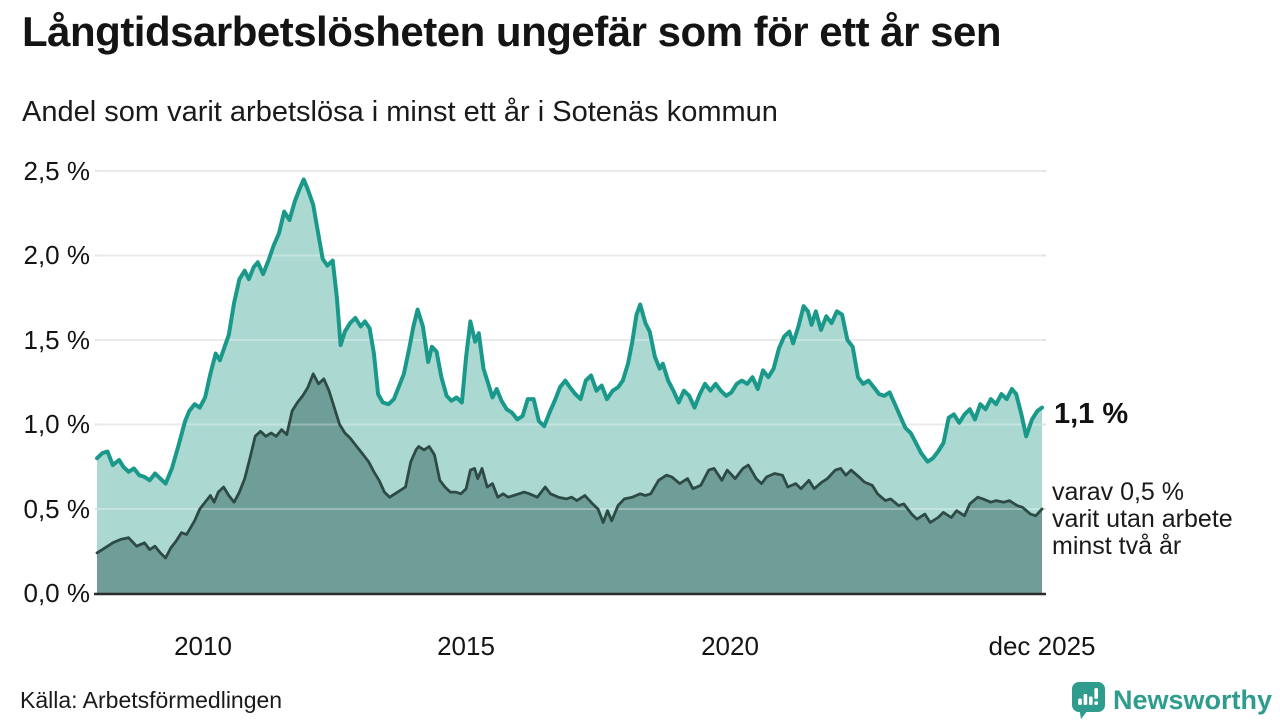 The width and height of the screenshot is (1280, 720). I want to click on x-axis-tick-label: 2015, so click(466, 646).